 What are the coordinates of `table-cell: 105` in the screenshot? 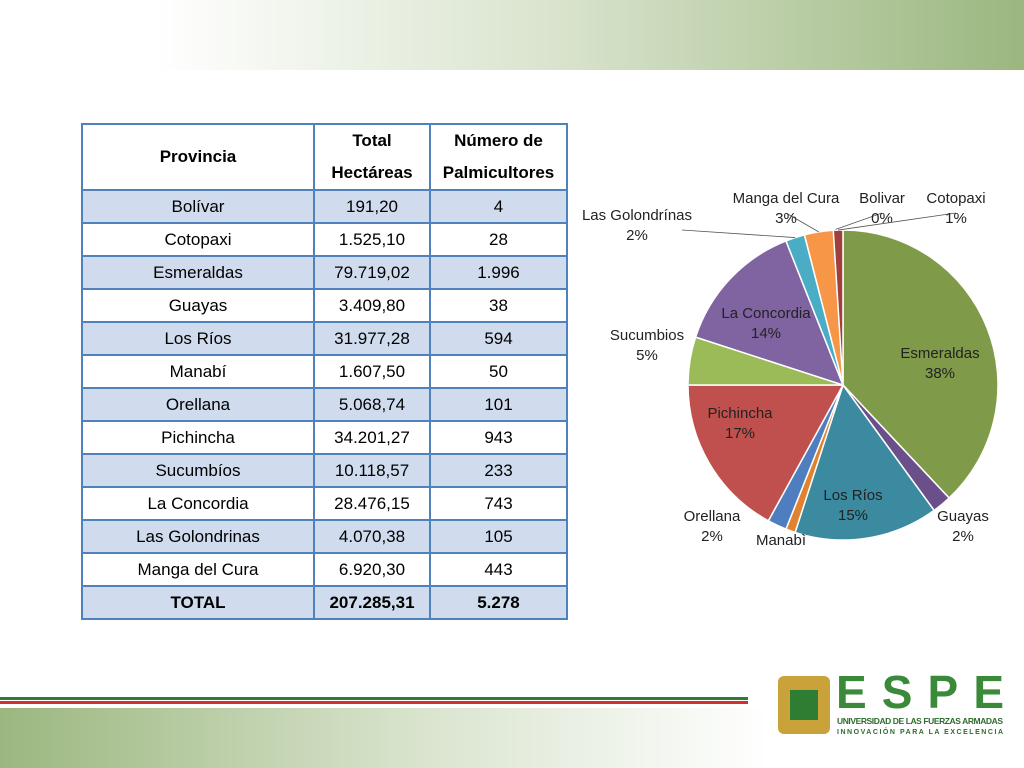 It's located at (498, 536).